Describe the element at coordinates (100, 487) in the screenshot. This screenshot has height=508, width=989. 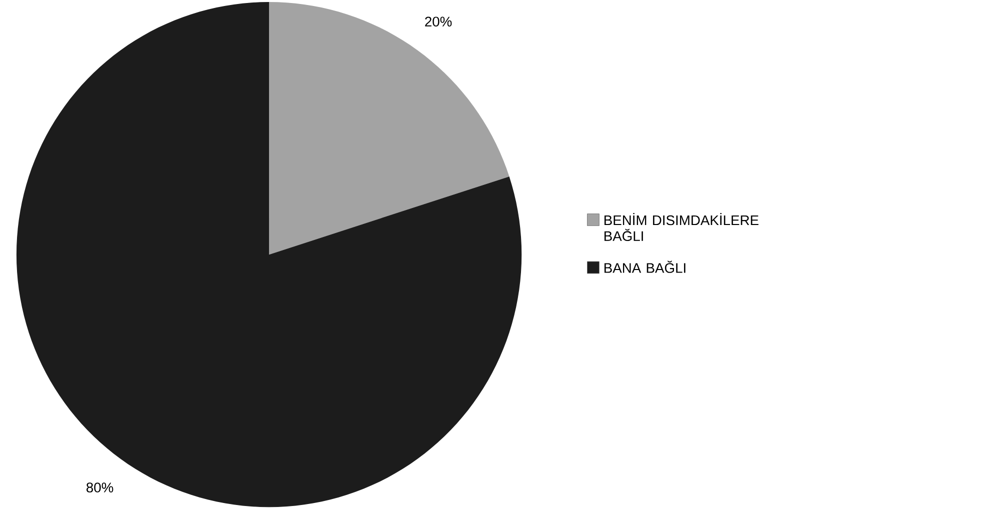
I see `data-label: 80%` at that location.